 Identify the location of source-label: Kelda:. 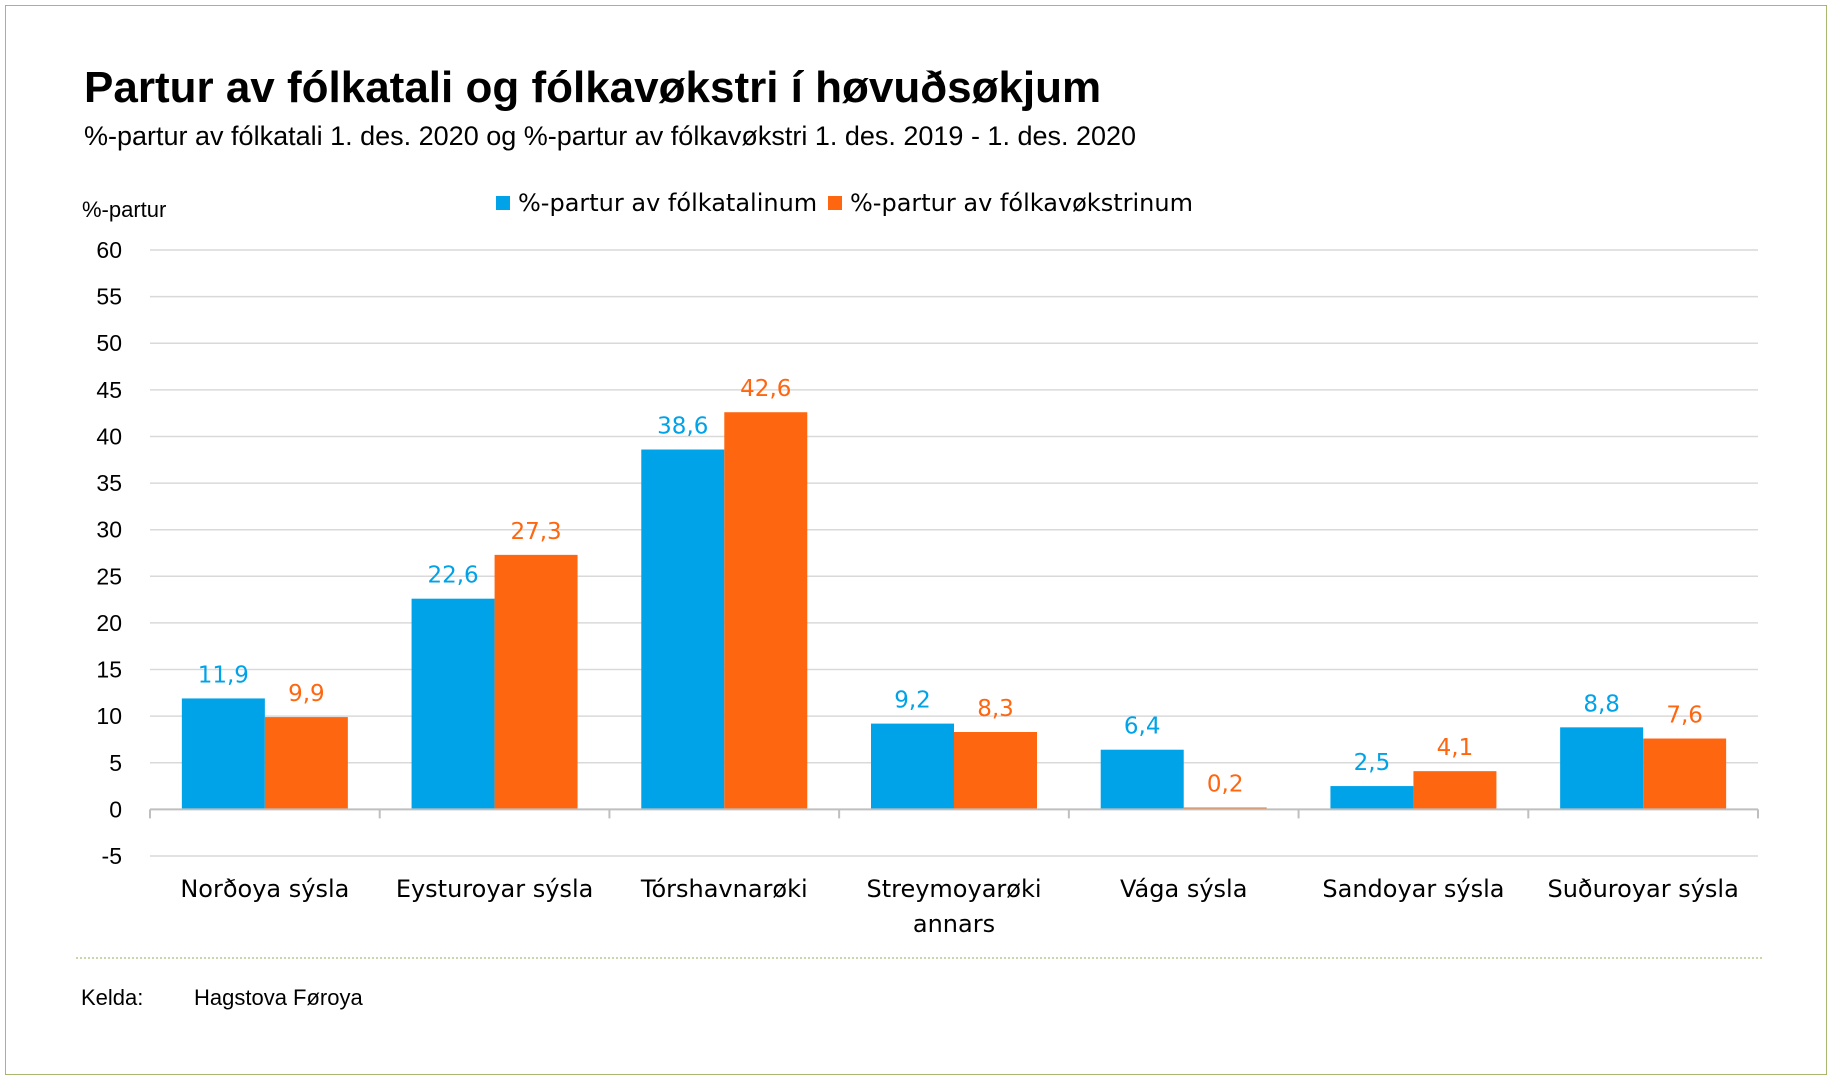
(112, 997).